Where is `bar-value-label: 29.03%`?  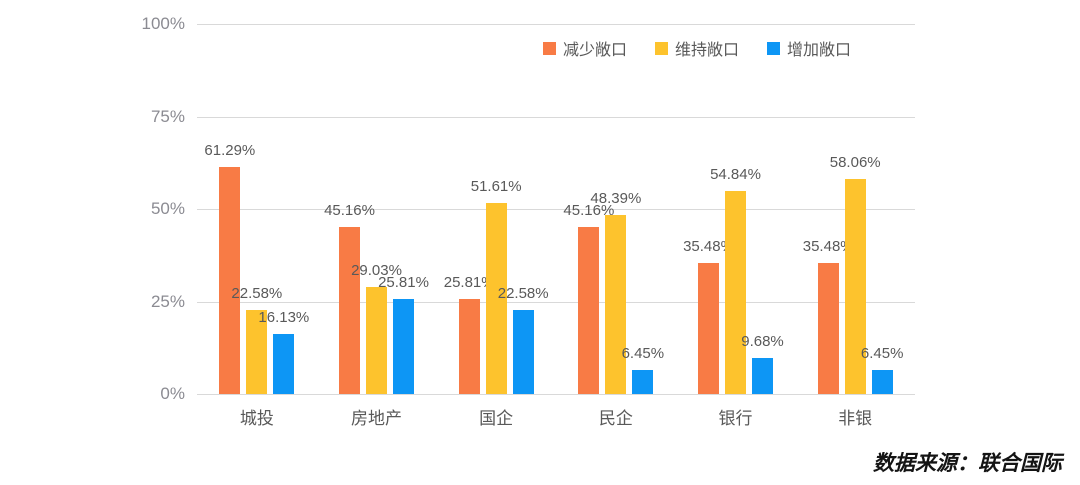
bar-value-label: 29.03% is located at coordinates (376, 270).